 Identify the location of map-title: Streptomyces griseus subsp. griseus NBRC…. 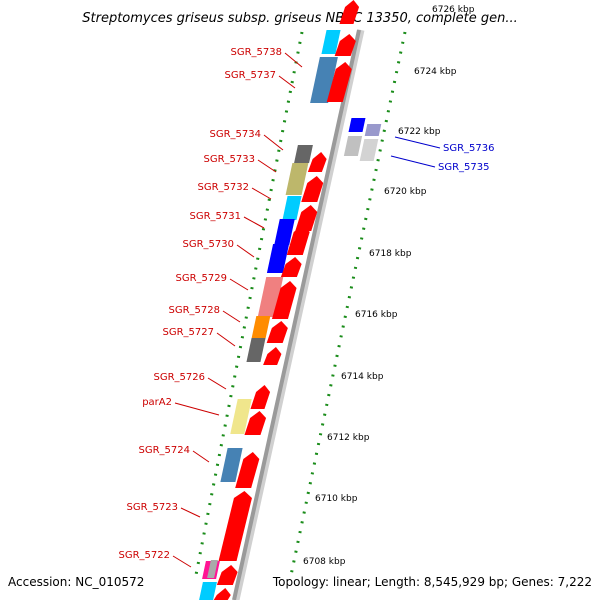
(299, 18).